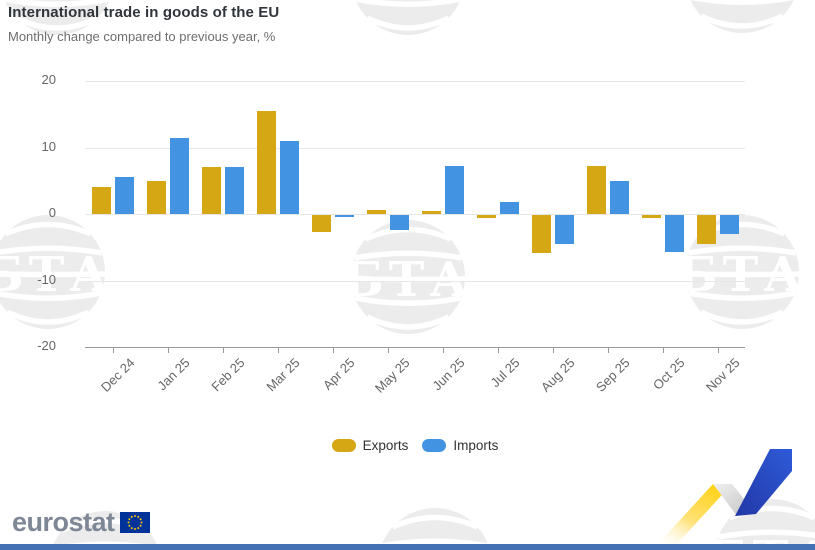  I want to click on x-axis-label-dec-24: Dec 24, so click(117, 375).